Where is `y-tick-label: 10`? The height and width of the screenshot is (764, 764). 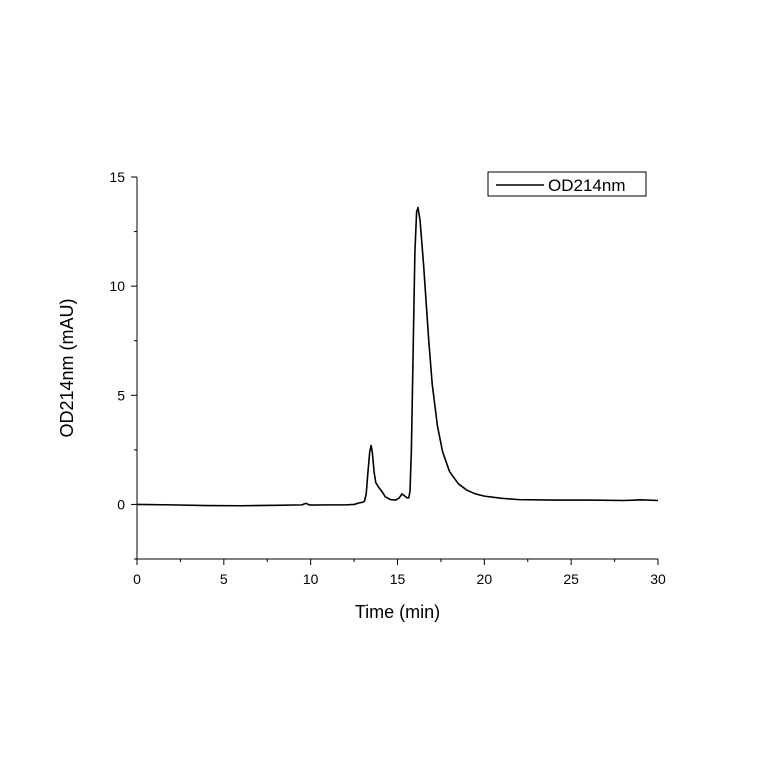 y-tick-label: 10 is located at coordinates (117, 286).